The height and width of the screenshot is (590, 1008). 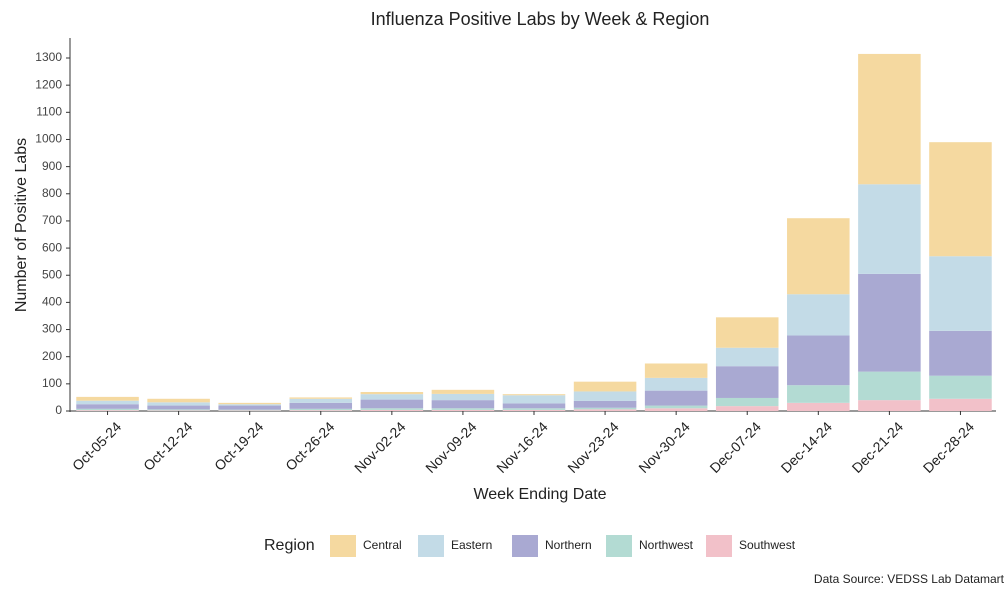 What do you see at coordinates (52, 166) in the screenshot?
I see `y-tick-label: 900` at bounding box center [52, 166].